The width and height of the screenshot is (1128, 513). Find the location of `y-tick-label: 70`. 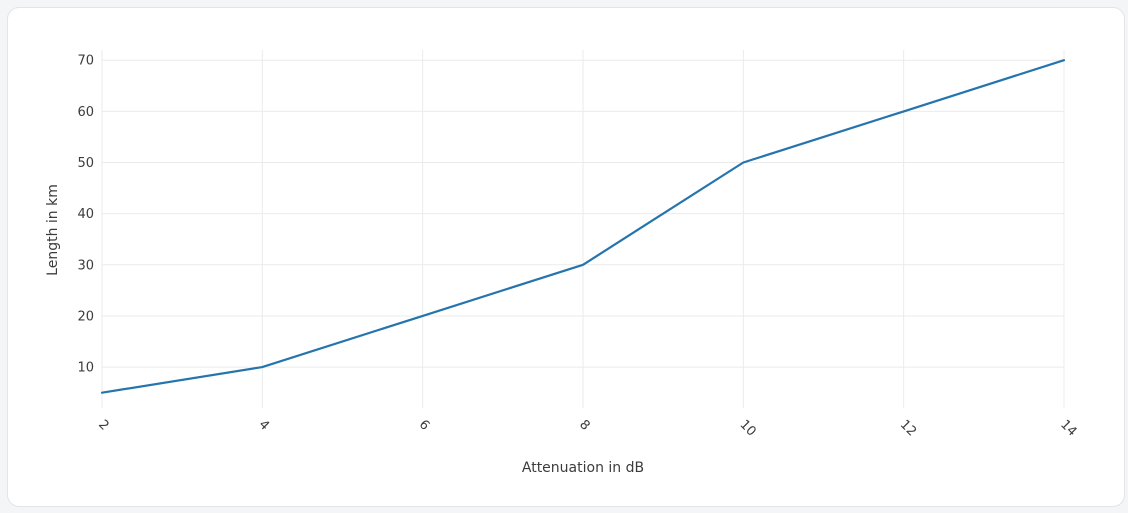

y-tick-label: 70 is located at coordinates (85, 61).